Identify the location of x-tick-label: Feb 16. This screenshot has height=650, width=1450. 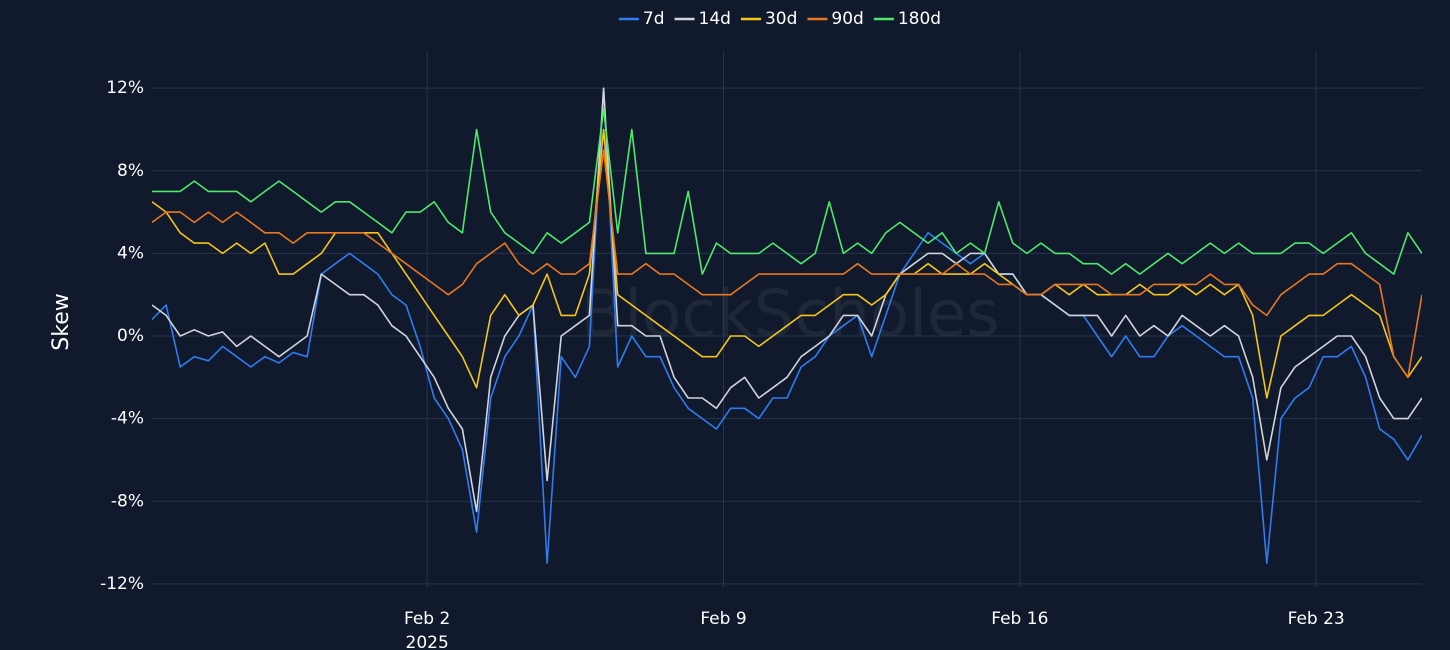
(1019, 619).